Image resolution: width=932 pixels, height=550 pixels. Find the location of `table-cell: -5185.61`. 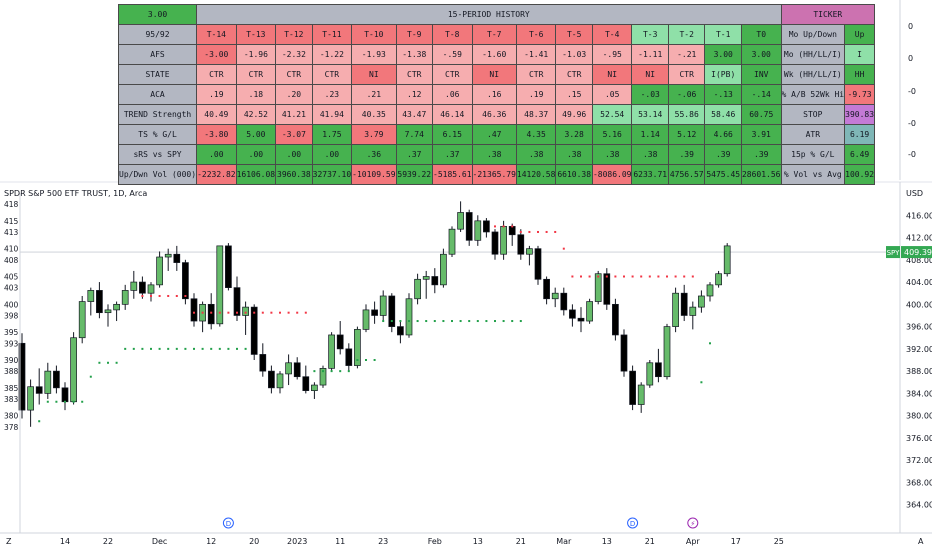

table-cell: -5185.61 is located at coordinates (452, 174).